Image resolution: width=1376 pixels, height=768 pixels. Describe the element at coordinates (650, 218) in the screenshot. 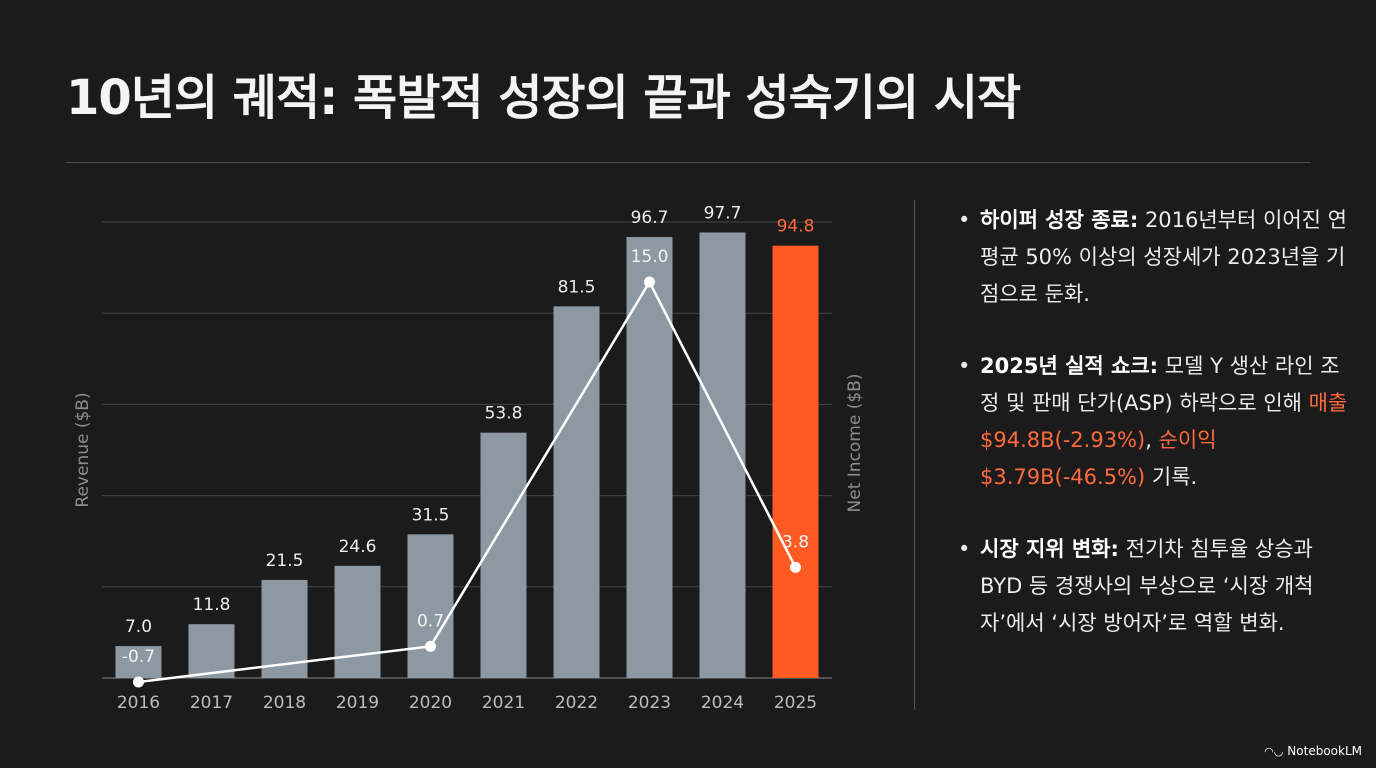

I see `bar-value-label: 96.7` at that location.